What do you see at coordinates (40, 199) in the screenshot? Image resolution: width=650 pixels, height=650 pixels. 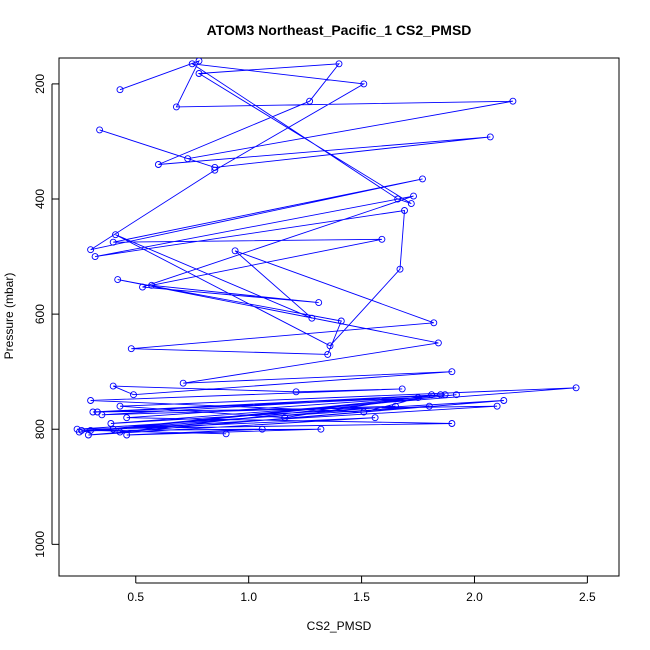 I see `y-tick-label: 400` at bounding box center [40, 199].